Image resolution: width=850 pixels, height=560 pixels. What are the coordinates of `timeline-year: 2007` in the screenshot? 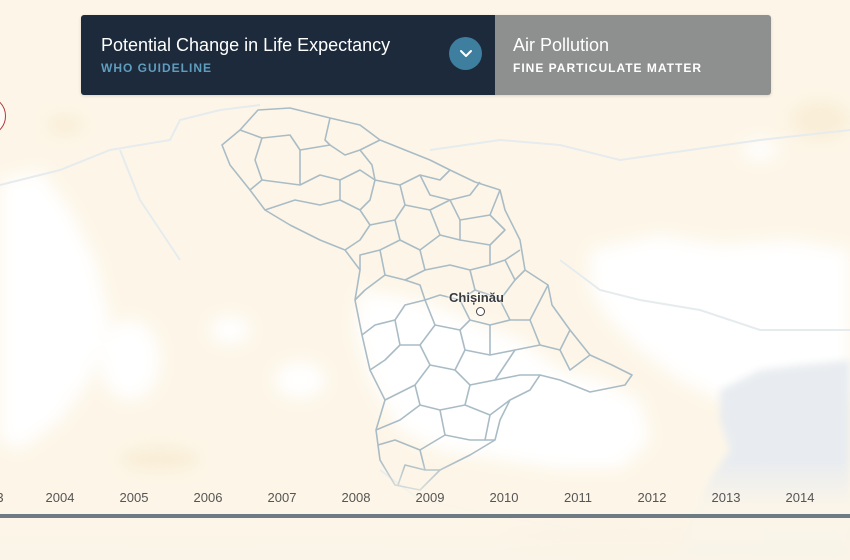 It's located at (282, 497).